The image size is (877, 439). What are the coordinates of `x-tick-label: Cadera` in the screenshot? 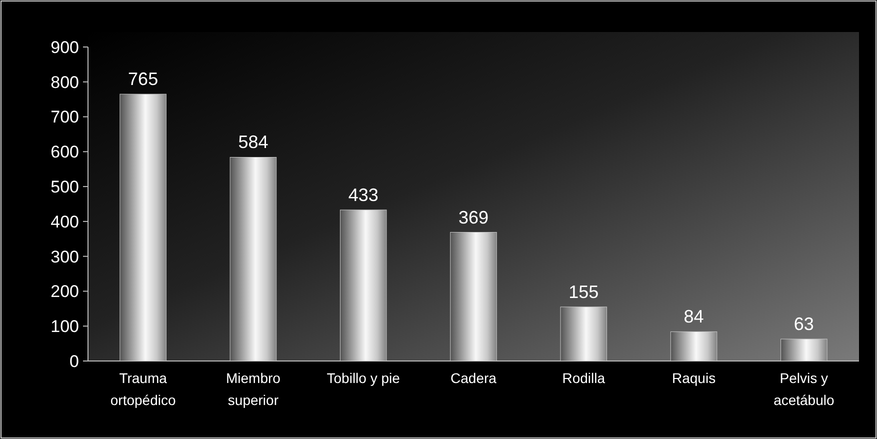 It's located at (473, 378).